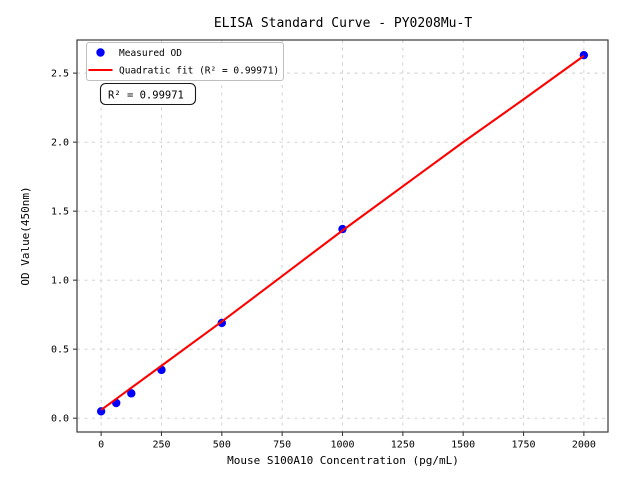  Describe the element at coordinates (131, 393) in the screenshot. I see `data-point` at that location.